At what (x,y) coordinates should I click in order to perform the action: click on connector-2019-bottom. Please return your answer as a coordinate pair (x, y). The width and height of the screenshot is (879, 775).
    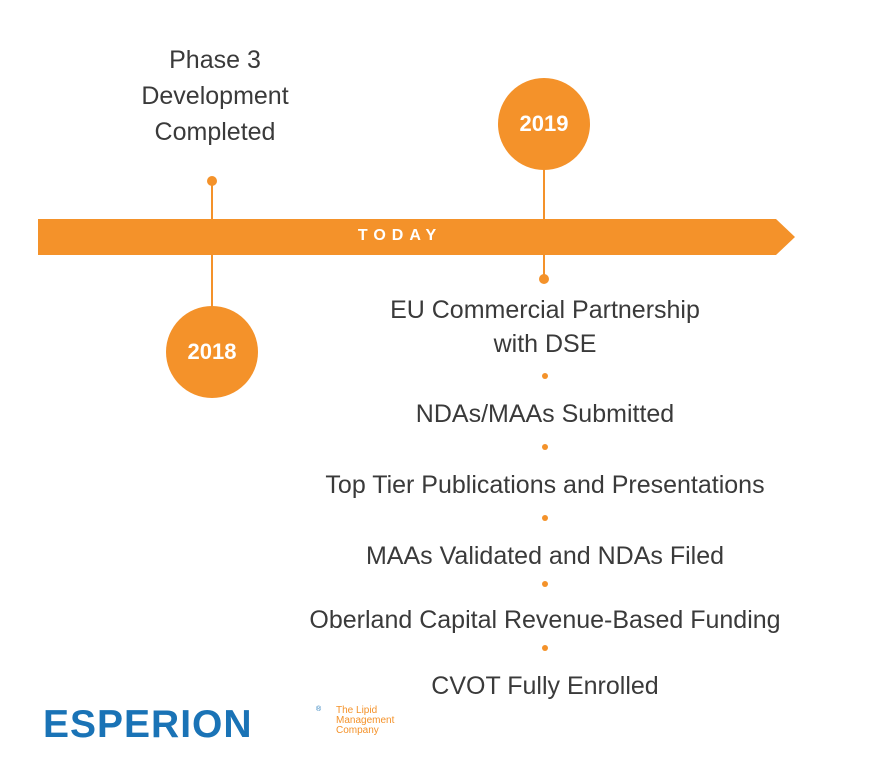
    Looking at the image, I should click on (544, 266).